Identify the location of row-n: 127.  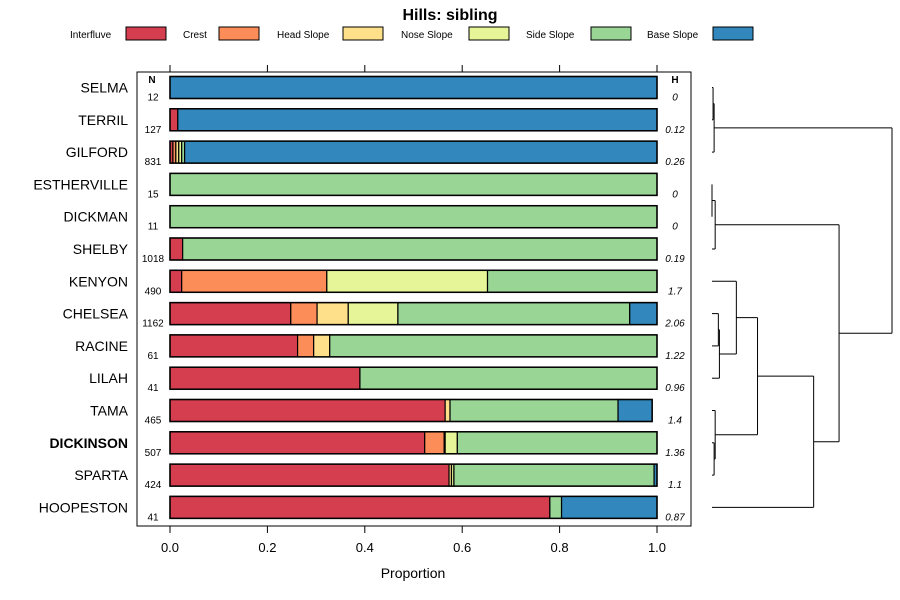
(153, 130).